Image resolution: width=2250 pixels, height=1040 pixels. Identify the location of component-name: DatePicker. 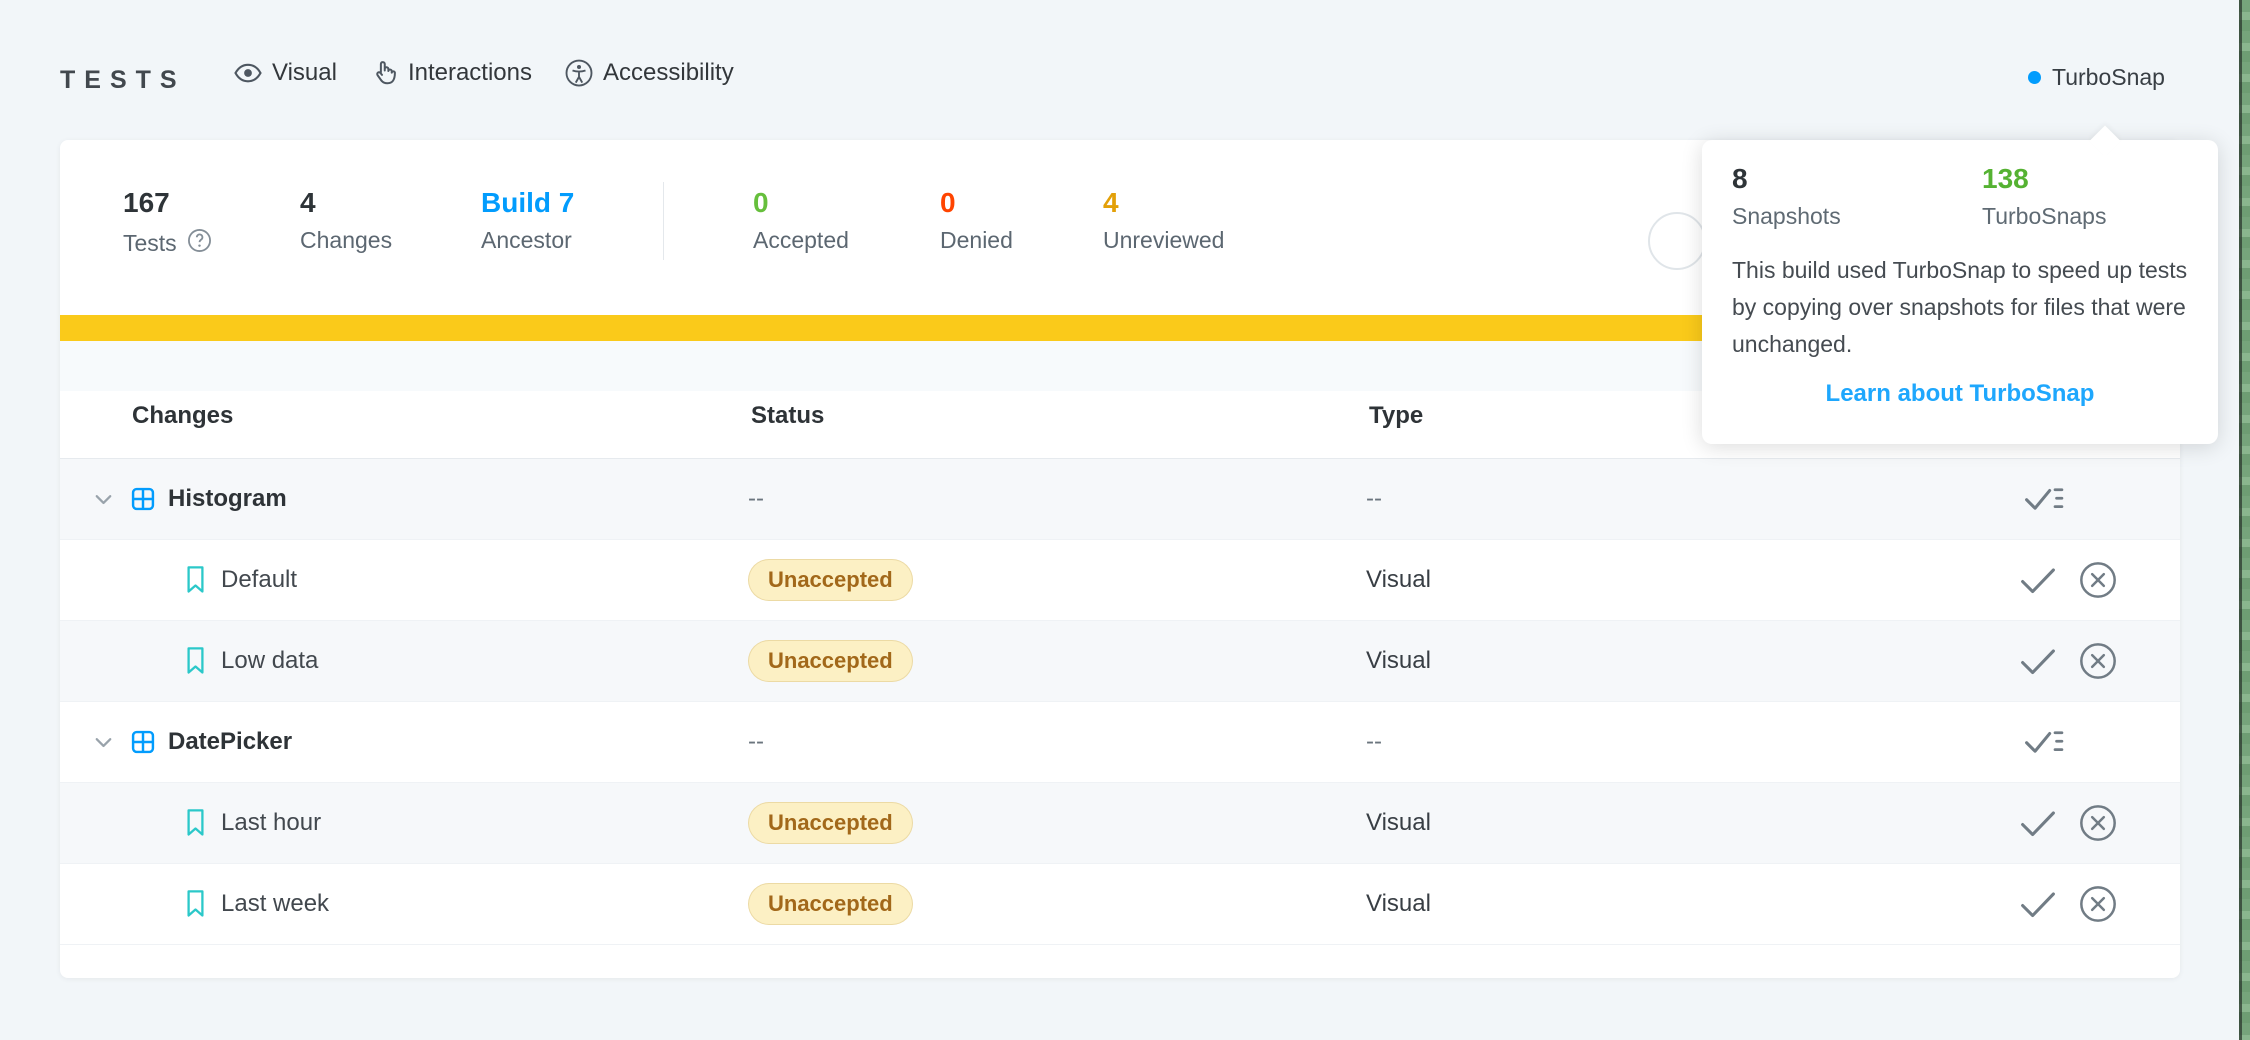
(230, 741).